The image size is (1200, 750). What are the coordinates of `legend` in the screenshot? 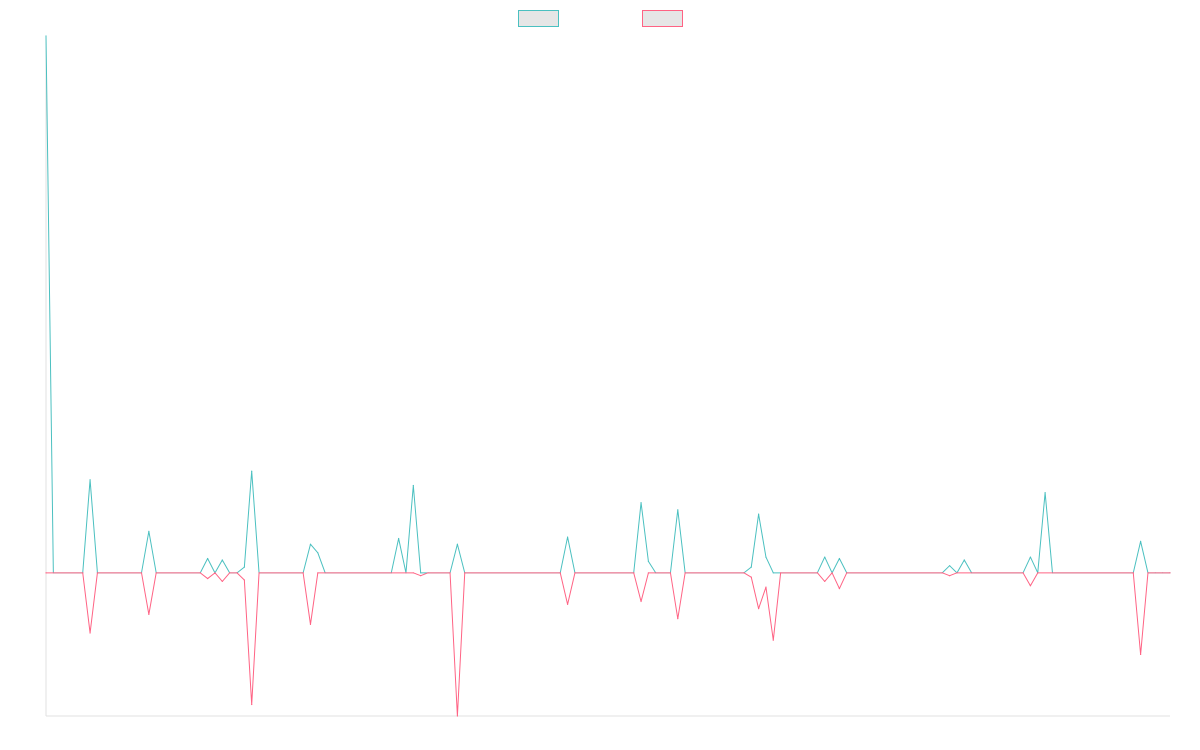 It's located at (600, 18).